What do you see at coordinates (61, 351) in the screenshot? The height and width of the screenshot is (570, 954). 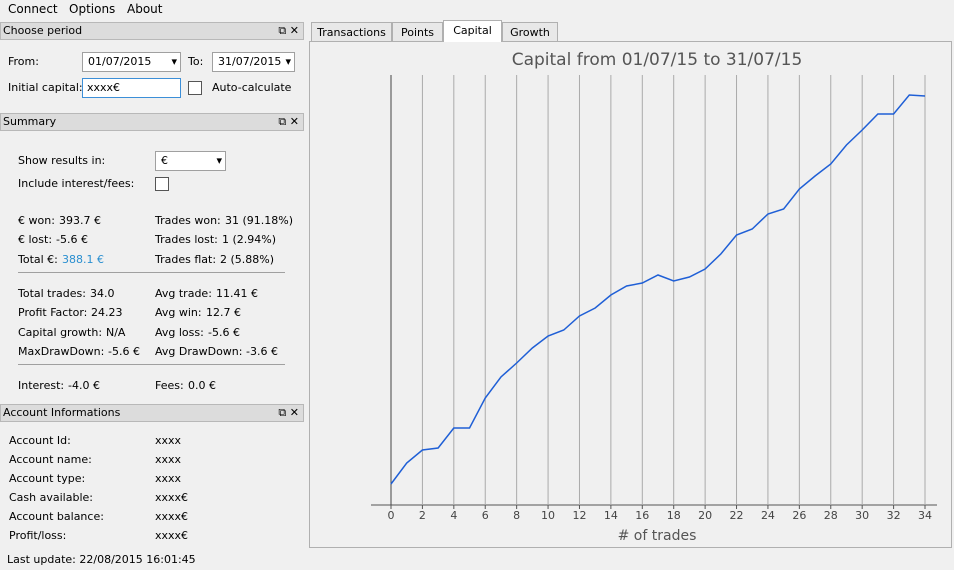 I see `stat-label: MaxDrawDown:` at bounding box center [61, 351].